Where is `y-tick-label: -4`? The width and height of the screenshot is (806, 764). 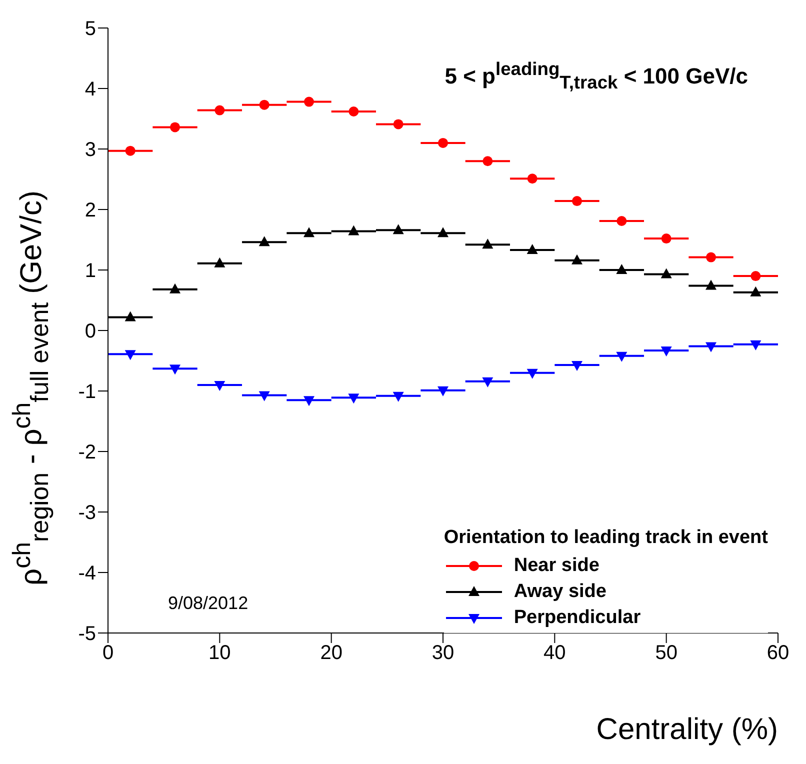
y-tick-label: -4 is located at coordinates (87, 573).